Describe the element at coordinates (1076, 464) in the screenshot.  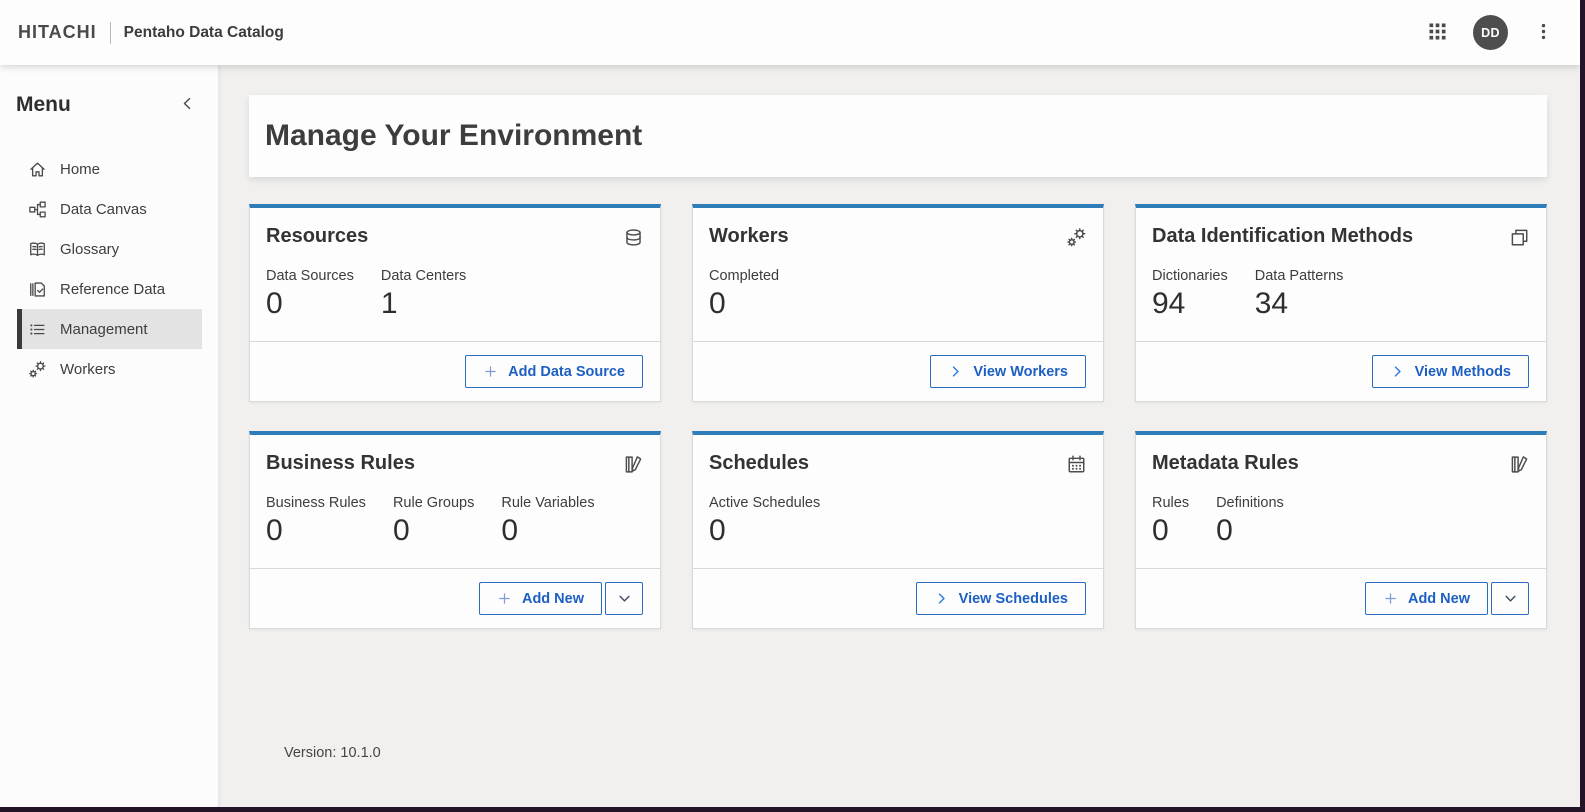
I see `calendar-icon` at that location.